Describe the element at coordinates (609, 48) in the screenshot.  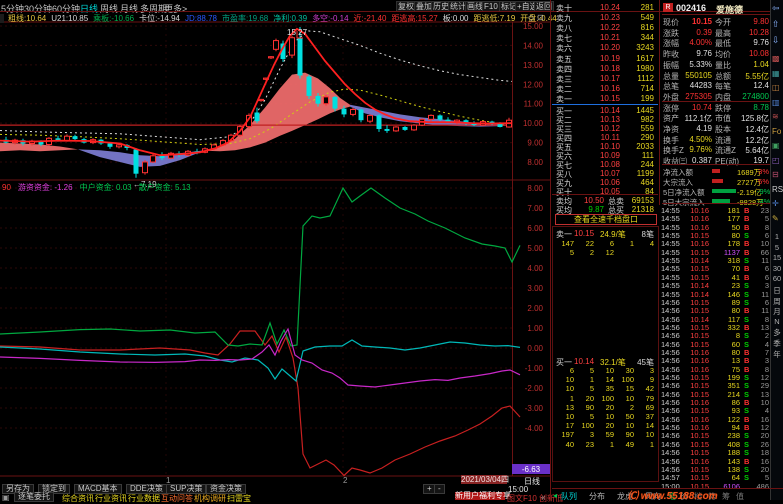
I see `ask-level-price: 10.20` at that location.